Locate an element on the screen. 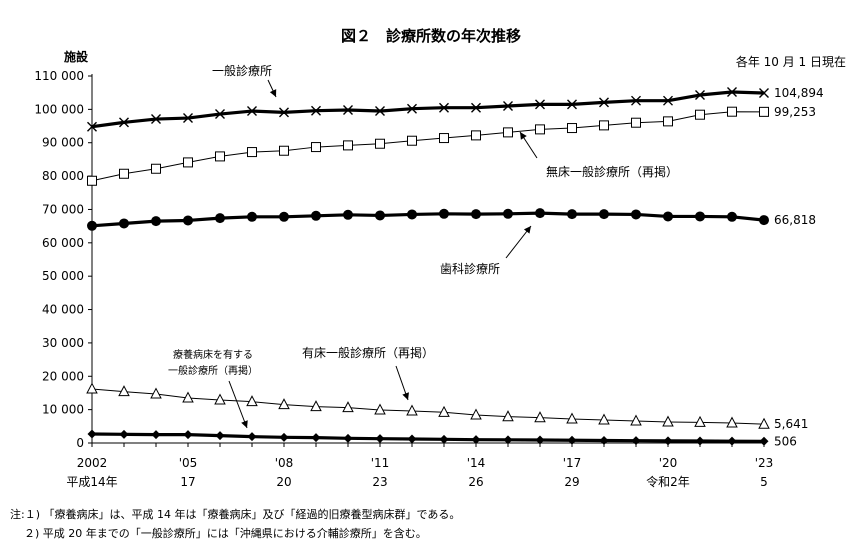  annotation-label: 一般診療所（再掲） is located at coordinates (213, 370).